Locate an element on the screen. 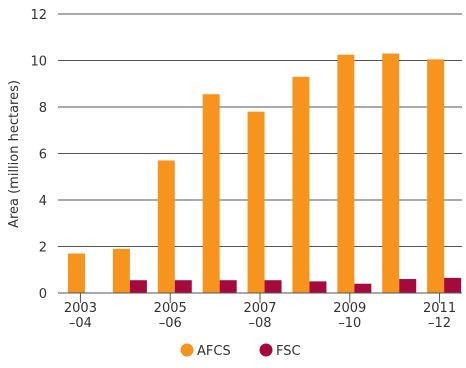 The width and height of the screenshot is (466, 368). y-tick-label: 0 is located at coordinates (43, 294).